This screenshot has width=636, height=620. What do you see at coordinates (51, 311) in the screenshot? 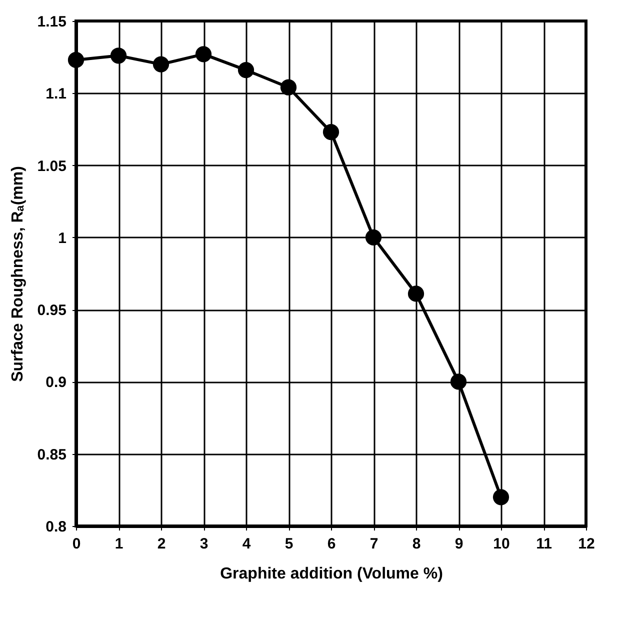
I see `y-tick-label: 0.95` at bounding box center [51, 311].